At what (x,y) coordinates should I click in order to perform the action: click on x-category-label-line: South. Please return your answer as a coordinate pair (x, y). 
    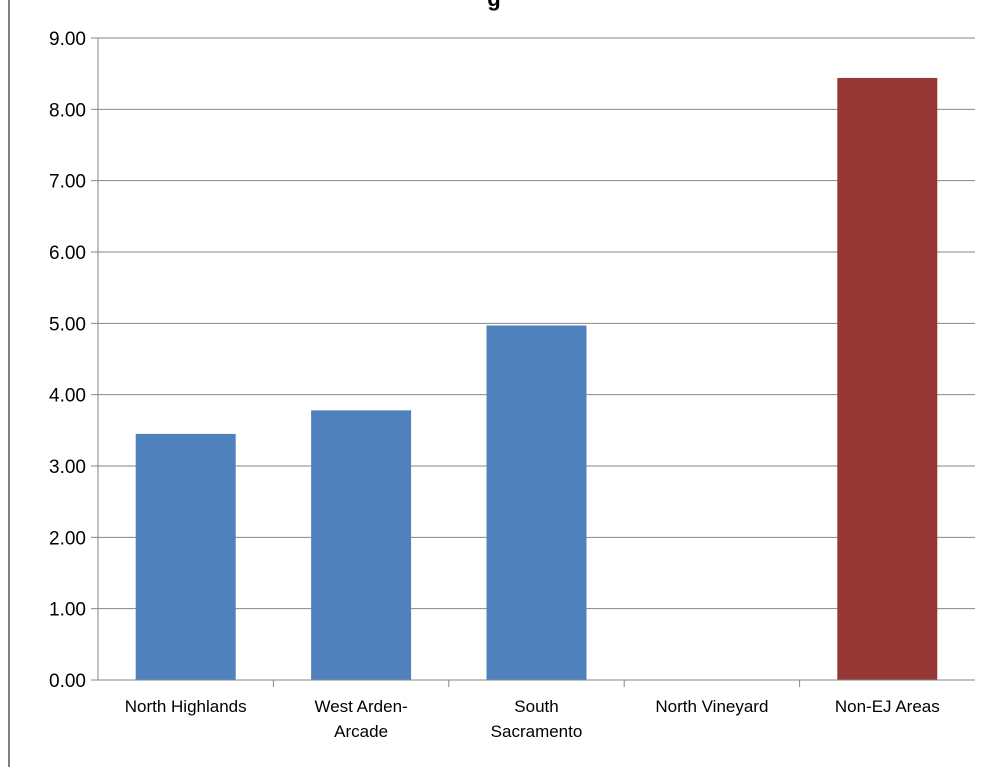
    Looking at the image, I should click on (536, 706).